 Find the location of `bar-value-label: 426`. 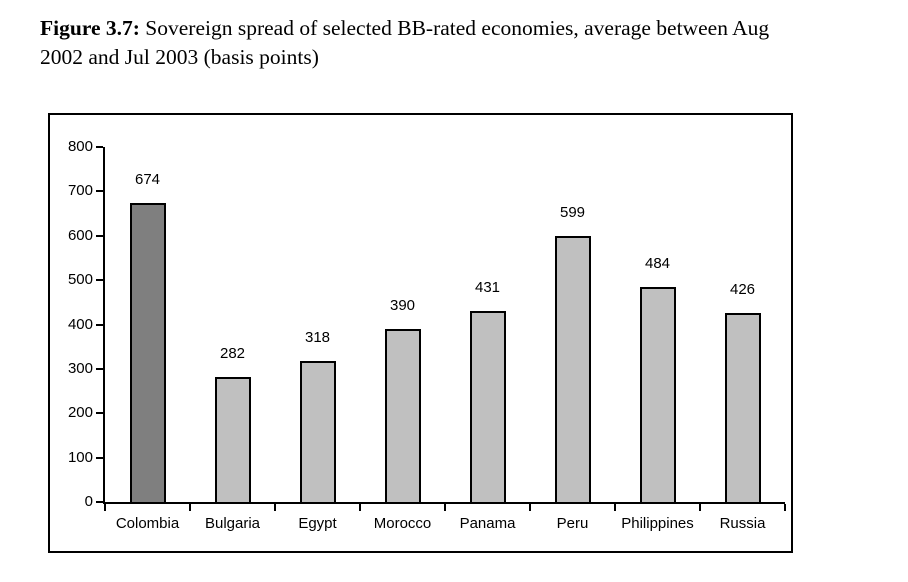

bar-value-label: 426 is located at coordinates (742, 289).